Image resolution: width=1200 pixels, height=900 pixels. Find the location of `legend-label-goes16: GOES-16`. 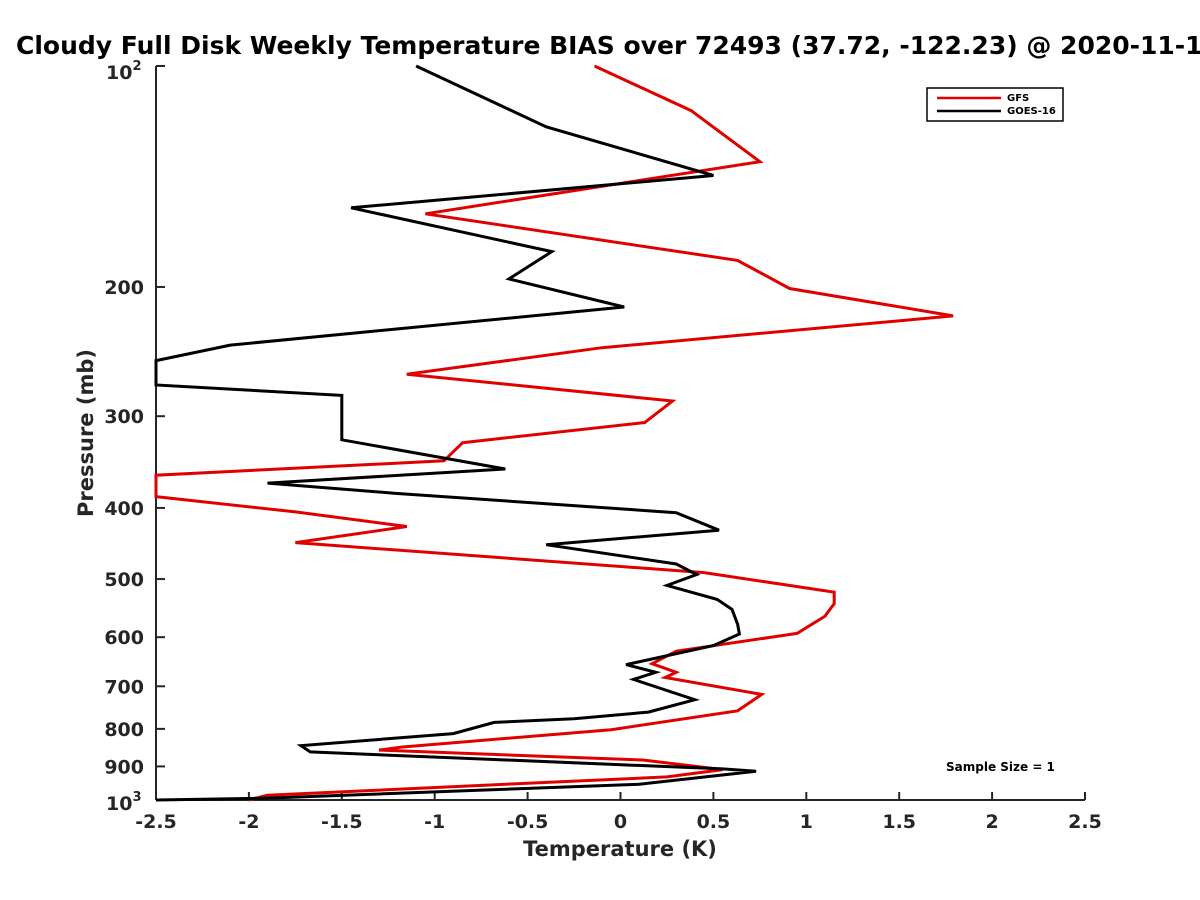

legend-label-goes16: GOES-16 is located at coordinates (1031, 111).